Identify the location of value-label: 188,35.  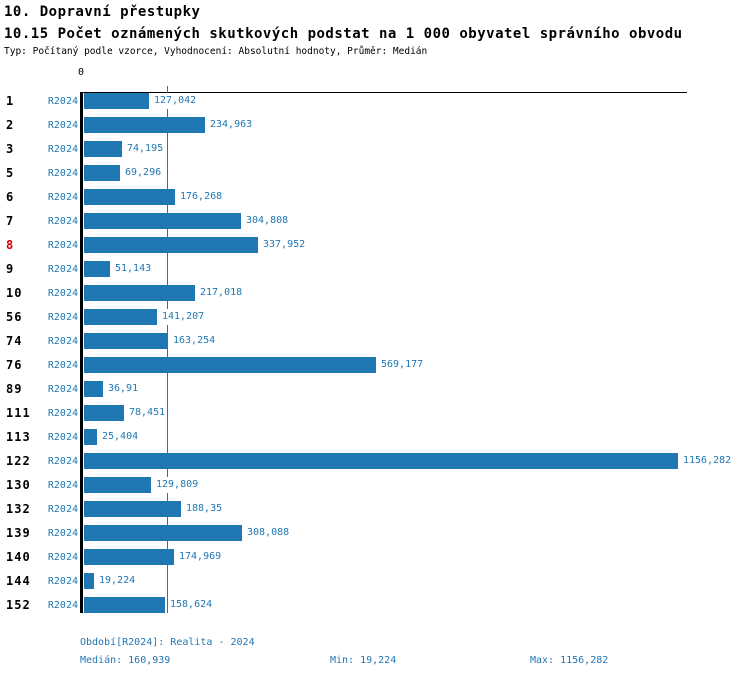
(204, 509).